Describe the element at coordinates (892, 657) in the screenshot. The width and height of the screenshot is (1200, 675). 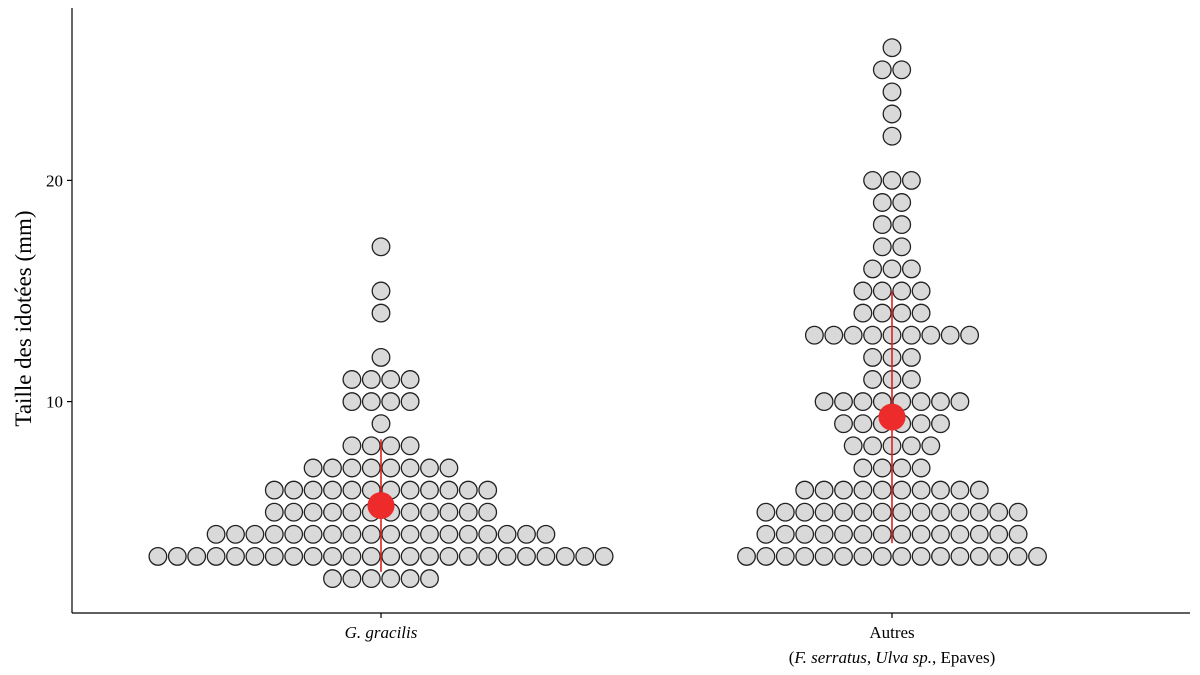
I see `x-tick-label-autres-line2: (F. serratus, Ulva sp., Epaves)` at that location.